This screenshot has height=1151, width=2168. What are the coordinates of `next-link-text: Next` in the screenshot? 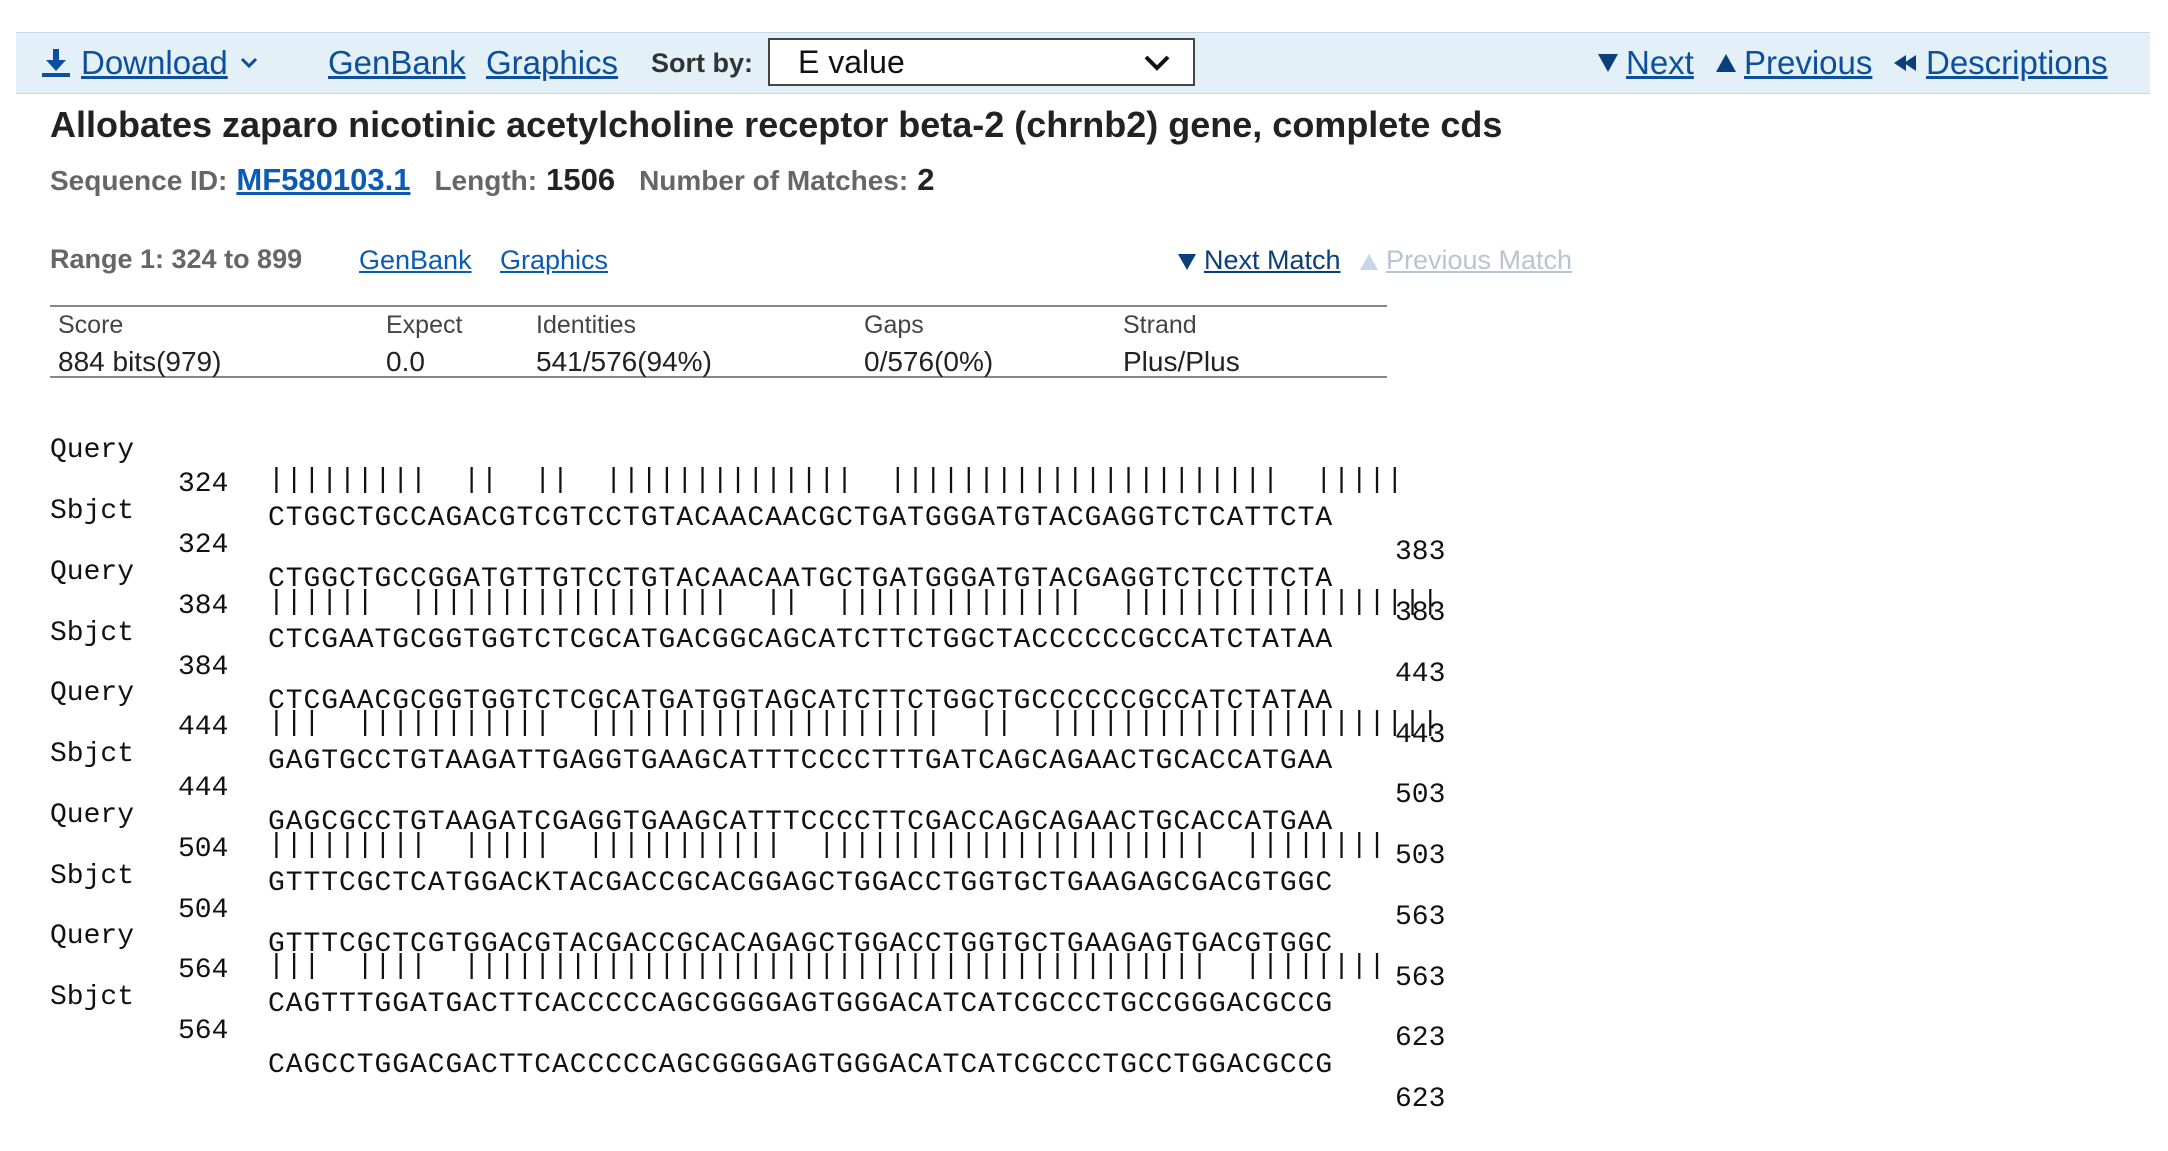 It's located at (1660, 62).